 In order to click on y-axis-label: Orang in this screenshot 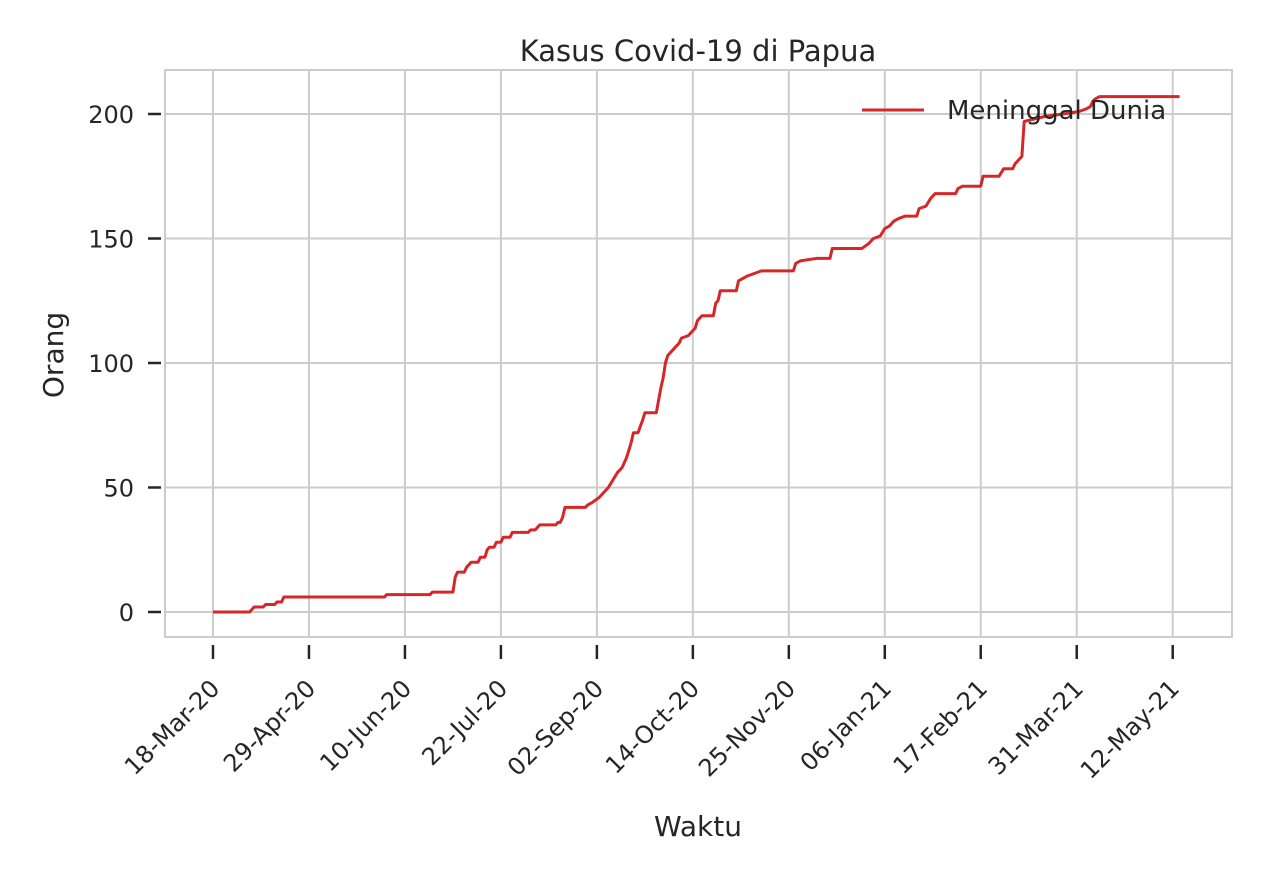, I will do `click(53, 355)`.